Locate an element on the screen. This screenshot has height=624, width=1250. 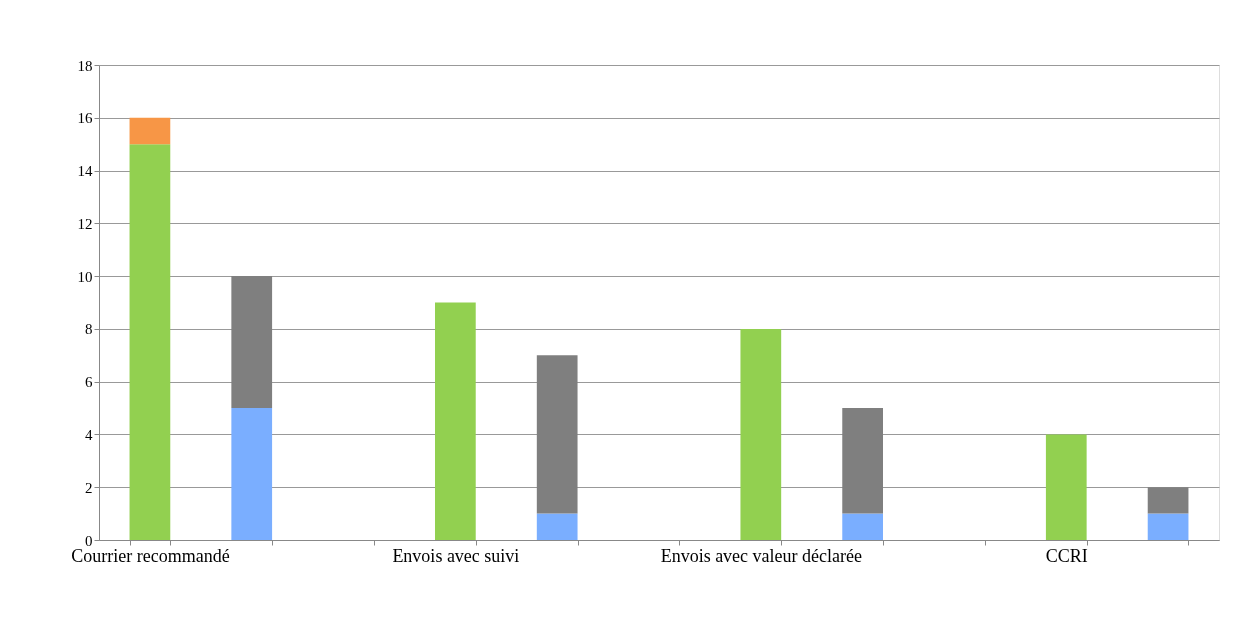
y-tick-label: 12 is located at coordinates (85, 223).